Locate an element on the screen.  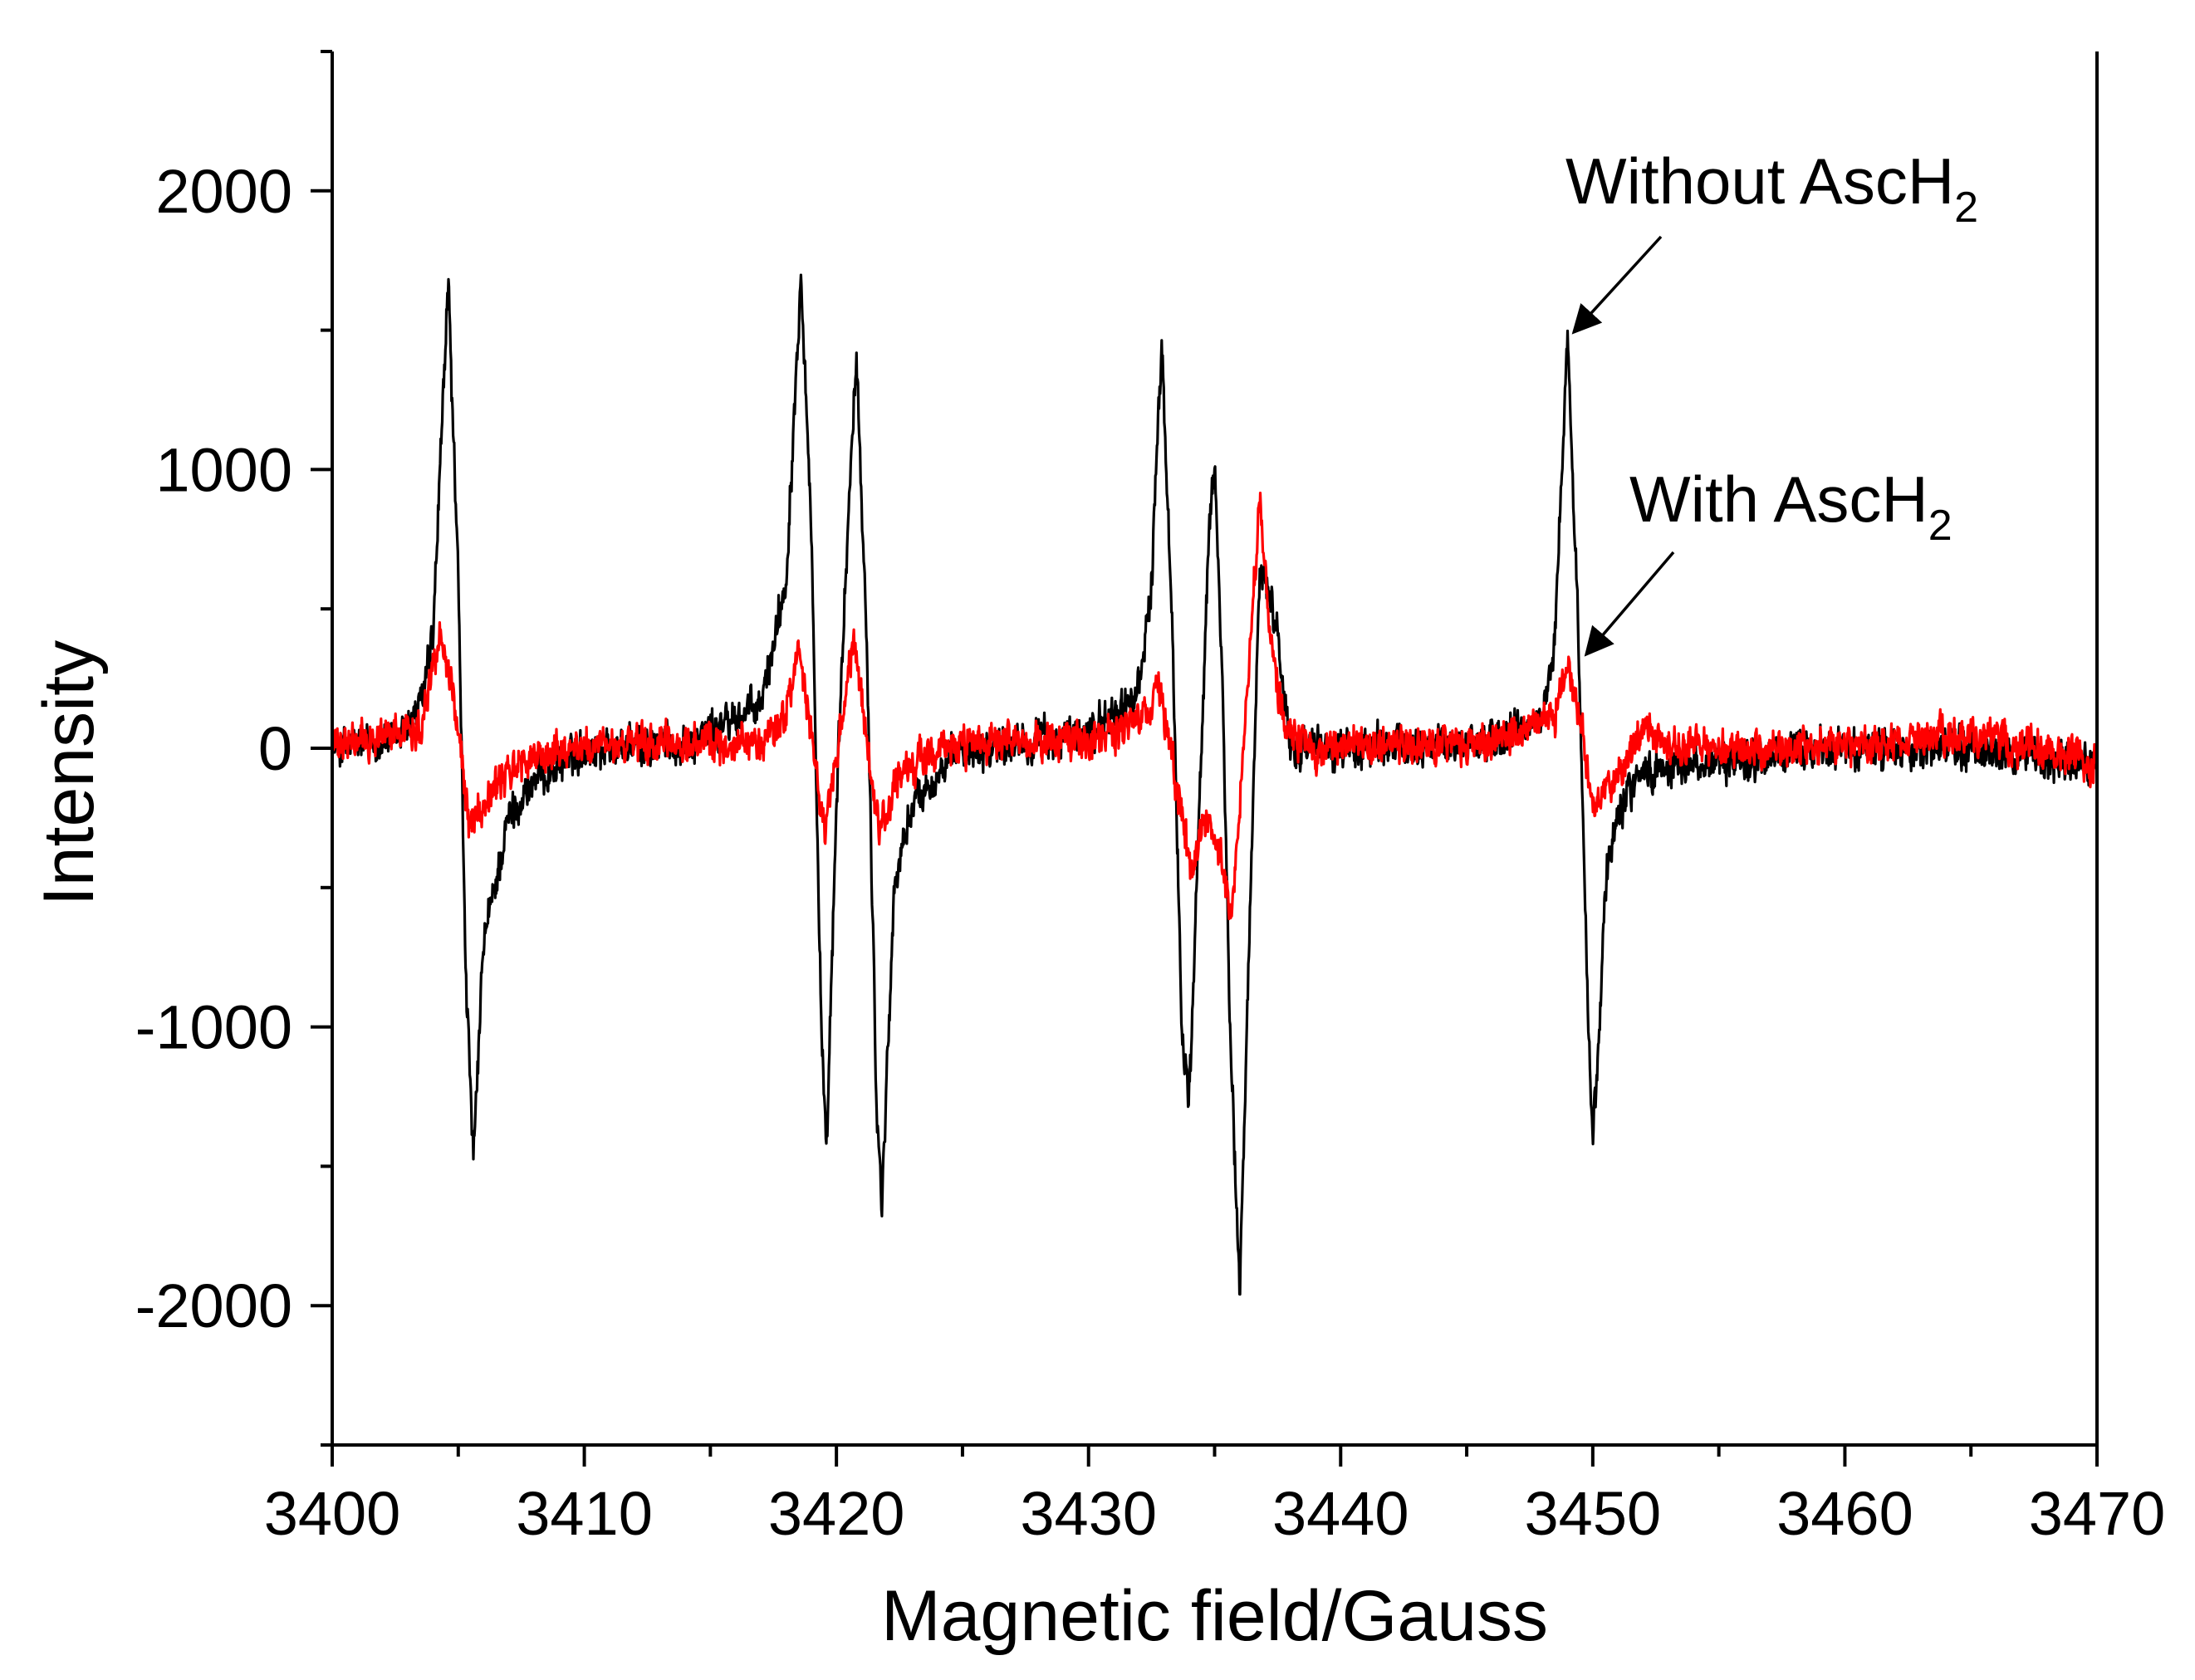
annotation-with-asch2: With AscH2 is located at coordinates (1791, 506).